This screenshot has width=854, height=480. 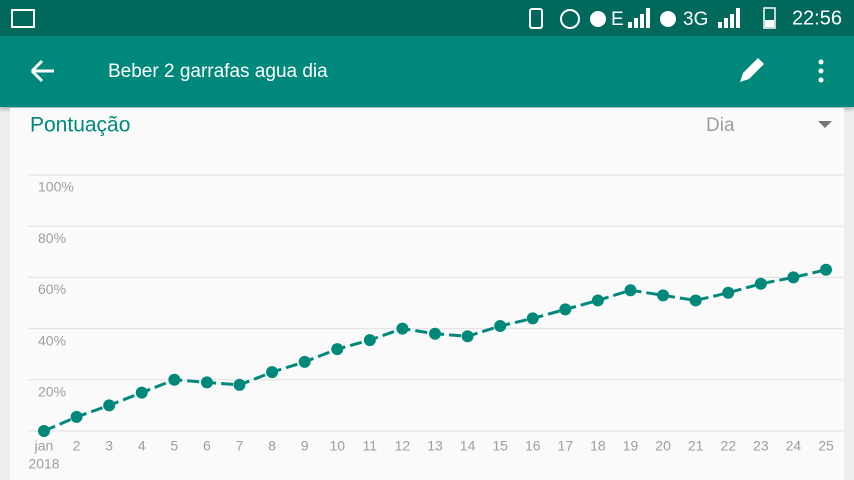 What do you see at coordinates (52, 392) in the screenshot?
I see `y-tick-label: 20%` at bounding box center [52, 392].